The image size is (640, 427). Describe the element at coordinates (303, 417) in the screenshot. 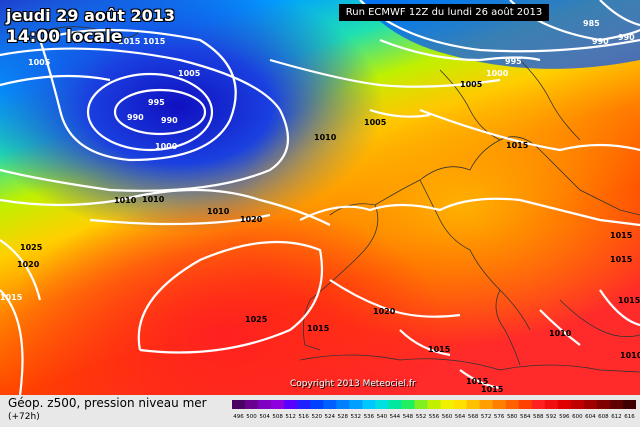

I see `scale-label: 516` at that location.